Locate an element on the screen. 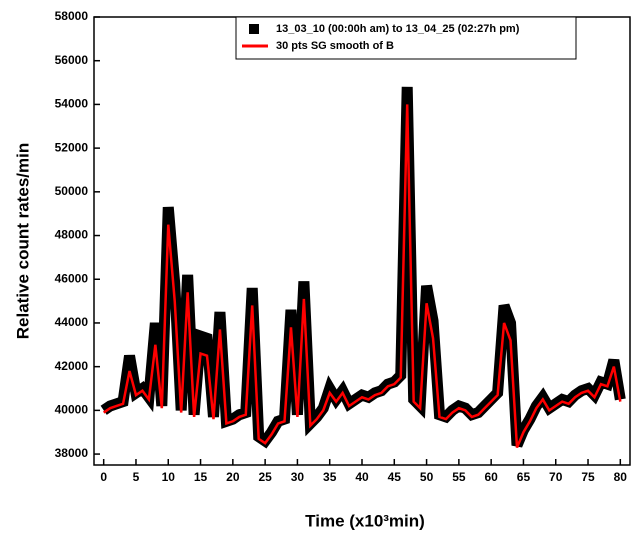 This screenshot has height=538, width=641. y-tick-label: 52000 is located at coordinates (72, 147).